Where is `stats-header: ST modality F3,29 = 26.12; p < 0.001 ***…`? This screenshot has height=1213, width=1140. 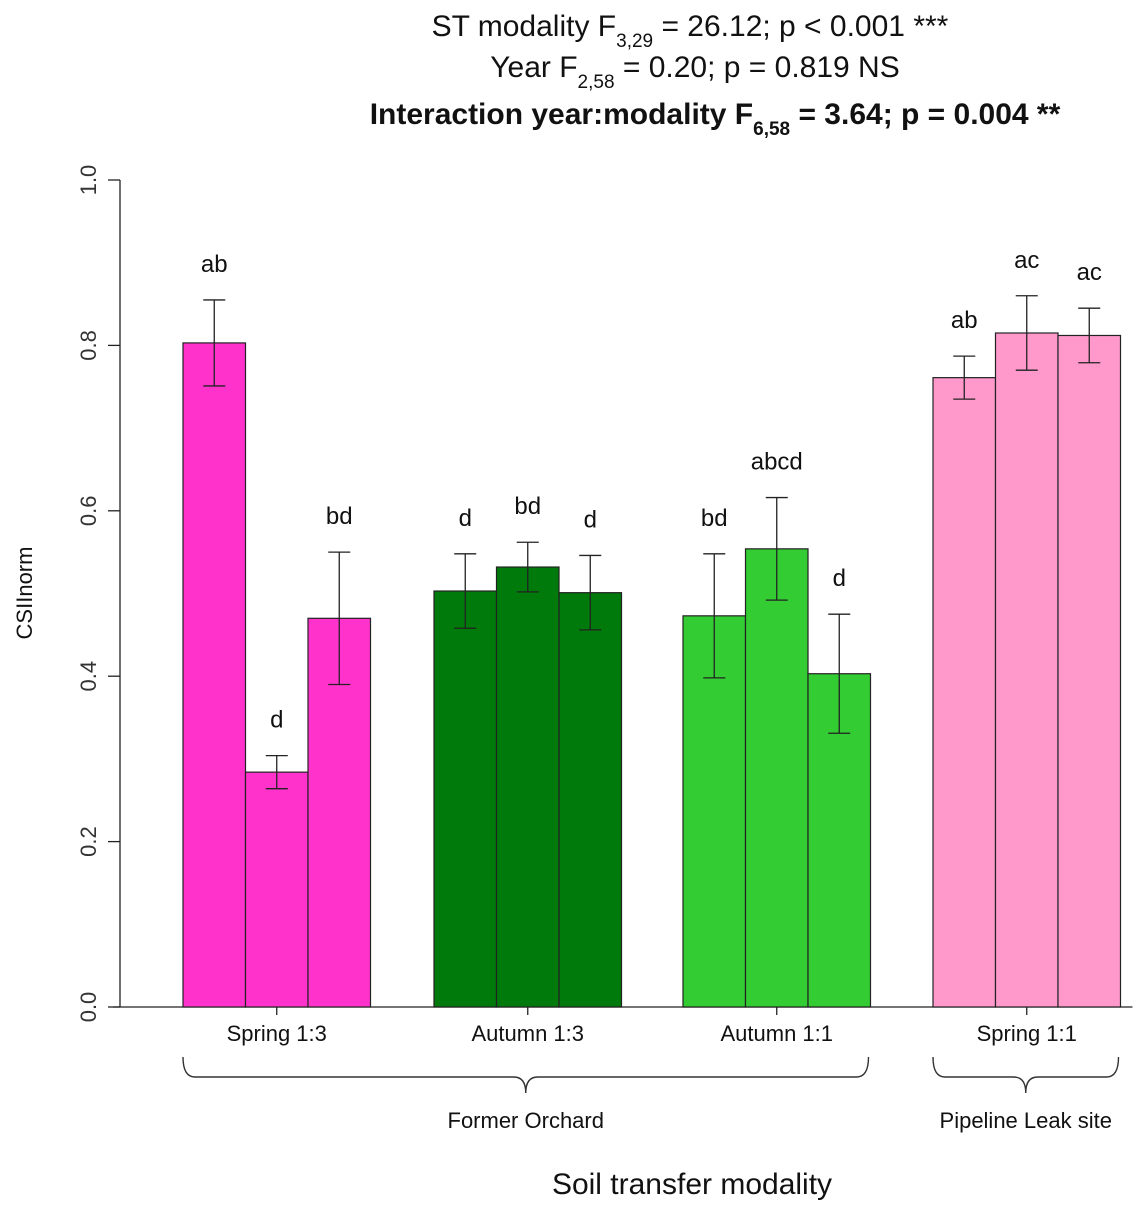
stats-header: ST modality F3,29 = 26.12; p < 0.001 ***… is located at coordinates (715, 75).